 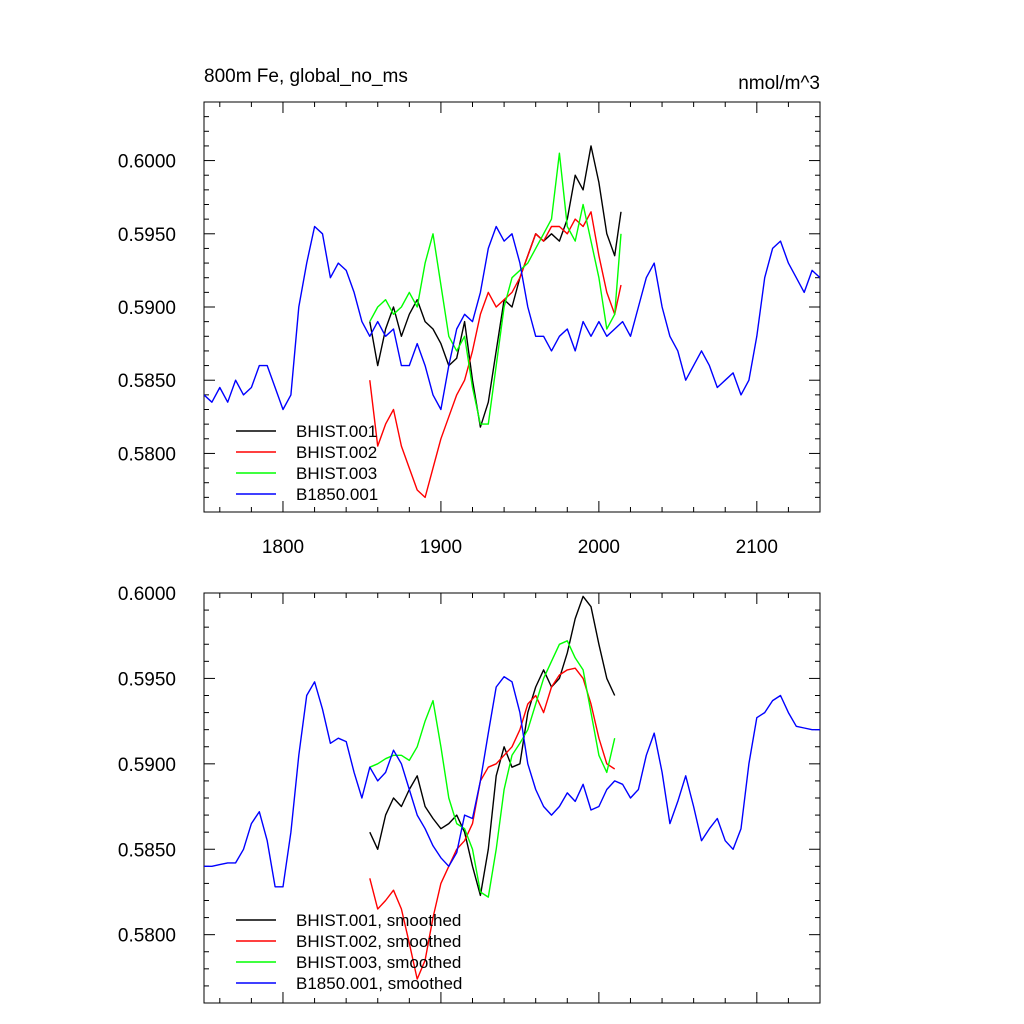 I want to click on legend-label: BHIST.002, smoothed, so click(x=378, y=941).